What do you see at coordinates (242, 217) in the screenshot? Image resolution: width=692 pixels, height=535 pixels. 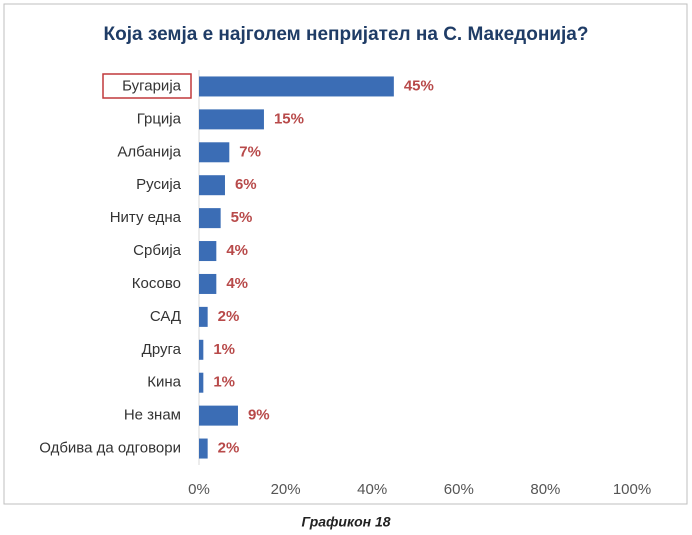 I see `value-label: 5%` at bounding box center [242, 217].